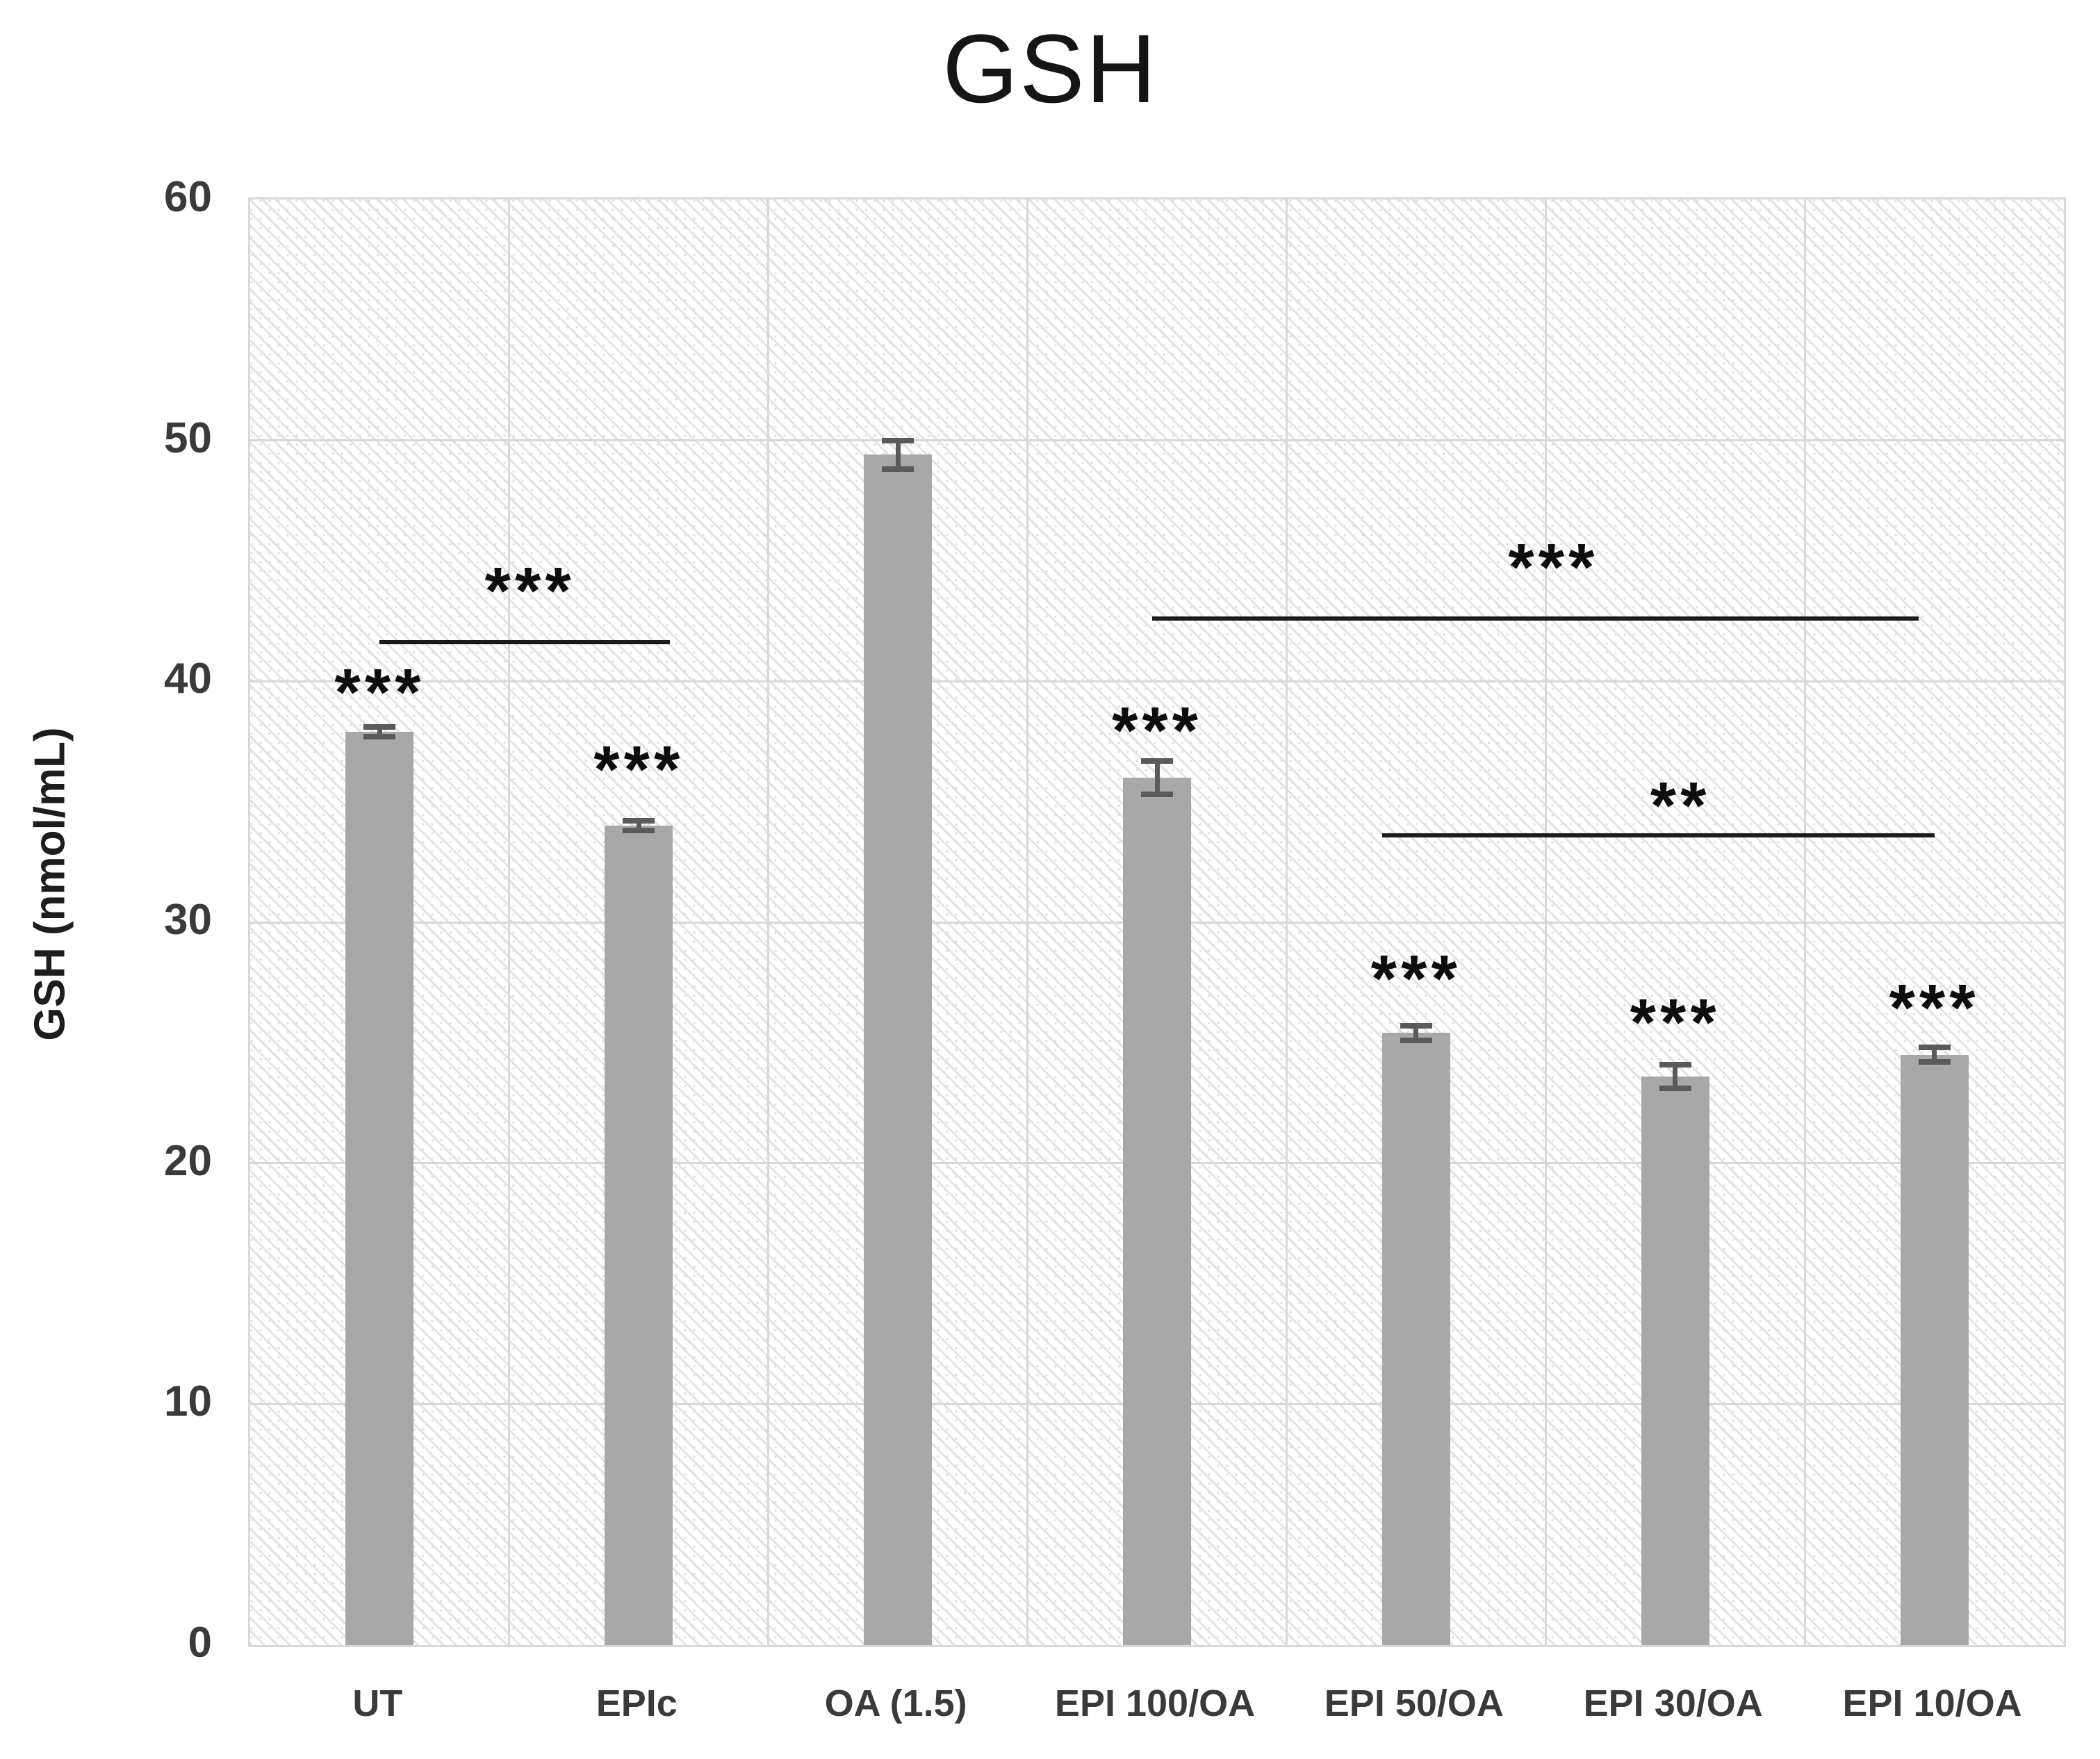 The width and height of the screenshot is (2100, 1759). What do you see at coordinates (637, 1704) in the screenshot?
I see `x-axis-label: EPIc` at bounding box center [637, 1704].